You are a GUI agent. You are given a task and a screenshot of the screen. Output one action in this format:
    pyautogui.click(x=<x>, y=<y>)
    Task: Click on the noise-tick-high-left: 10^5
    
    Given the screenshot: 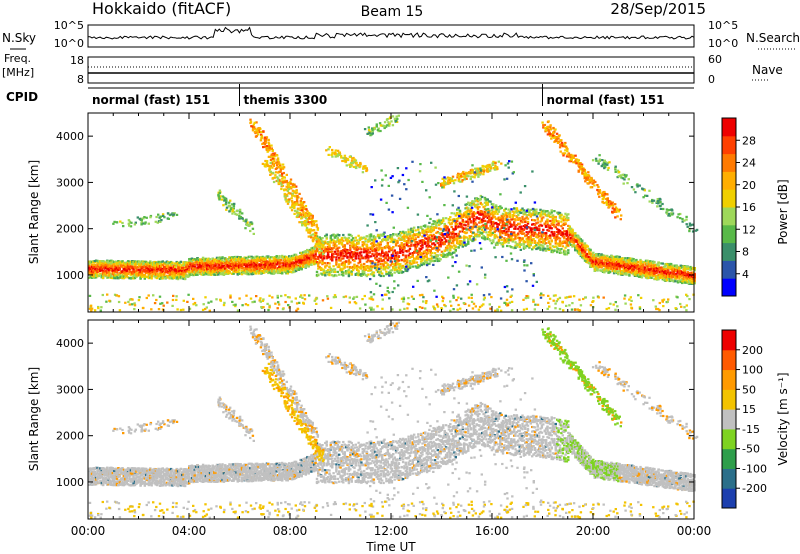 What is the action you would take?
    pyautogui.click(x=69, y=25)
    